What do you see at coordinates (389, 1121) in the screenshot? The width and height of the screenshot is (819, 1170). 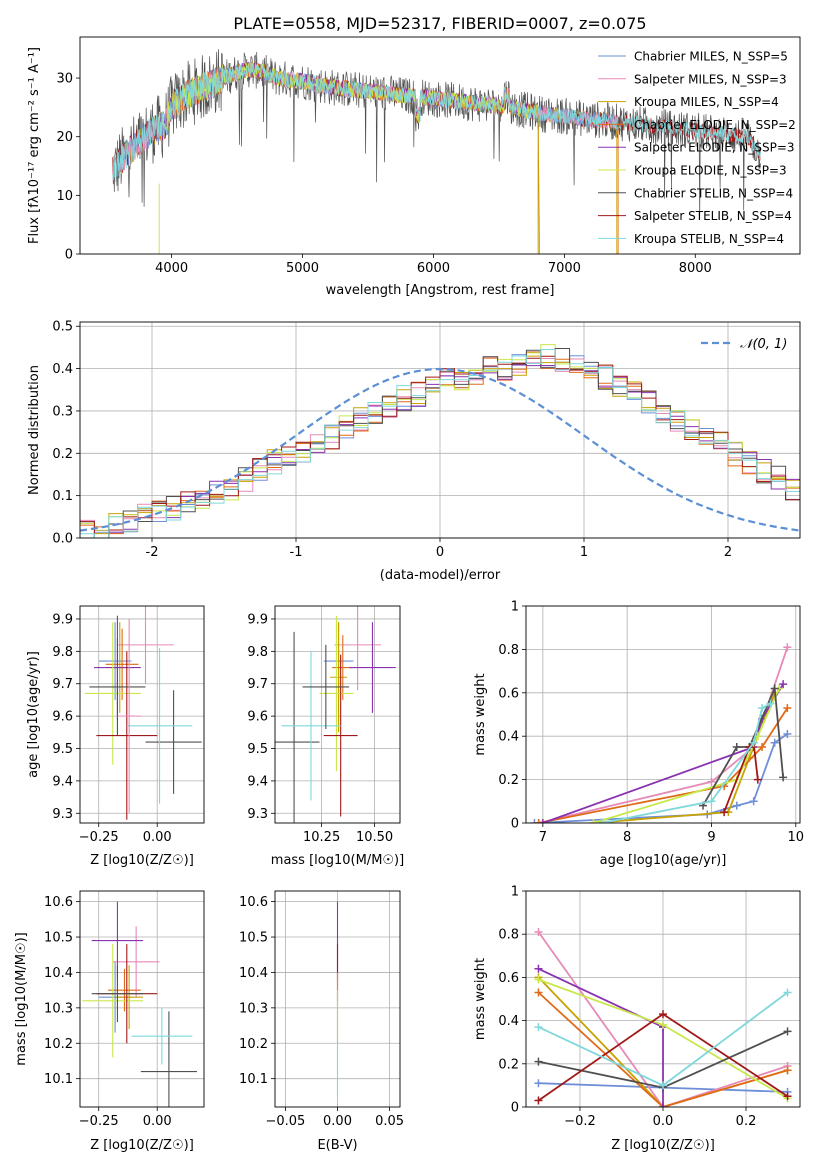 I see `x-tick-label: 0.05` at bounding box center [389, 1121].